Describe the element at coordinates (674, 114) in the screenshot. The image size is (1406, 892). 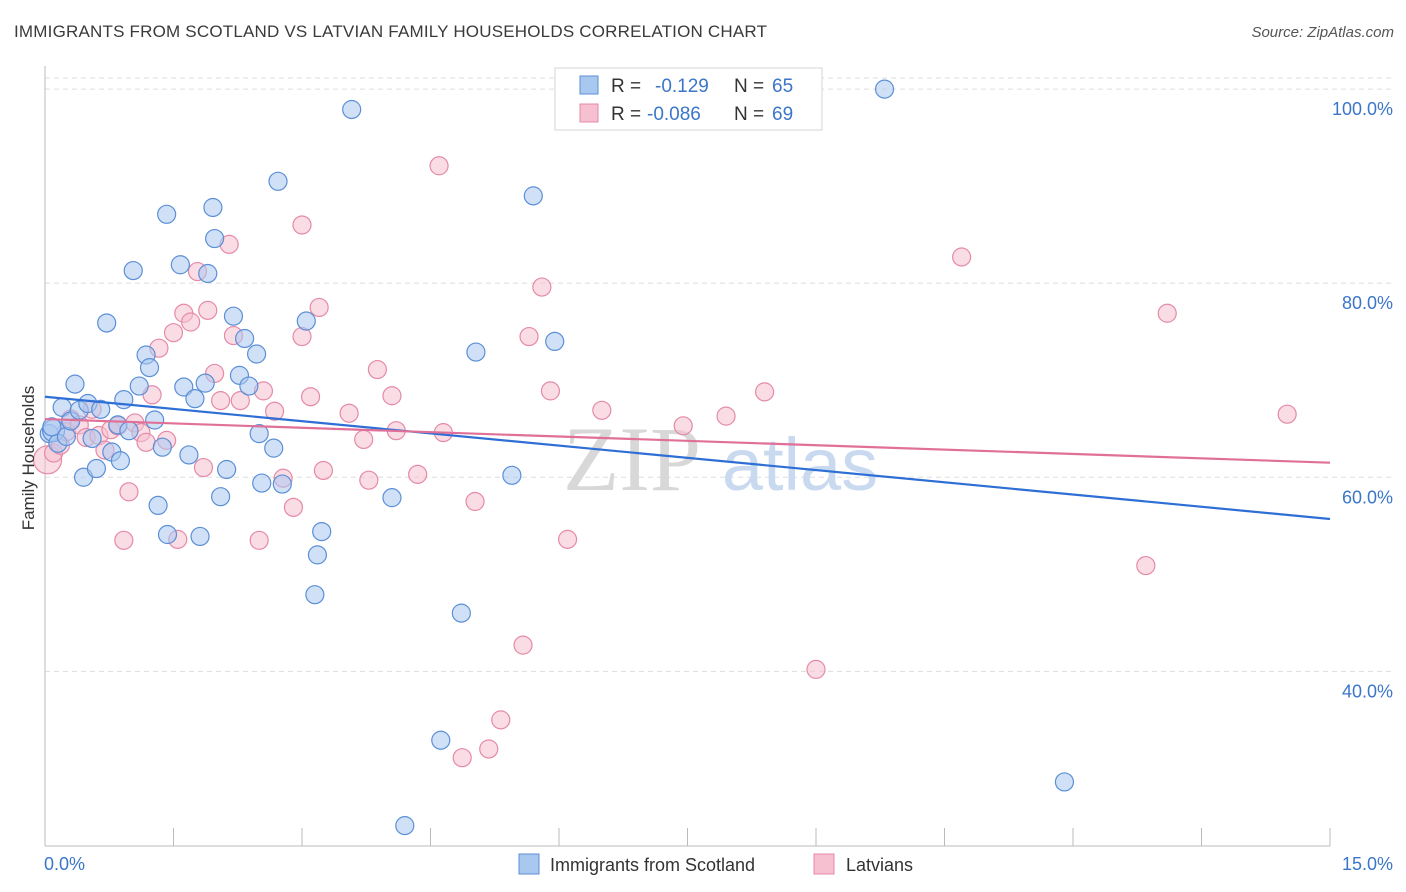
I see `legend-r-value-2: -0.086` at that location.